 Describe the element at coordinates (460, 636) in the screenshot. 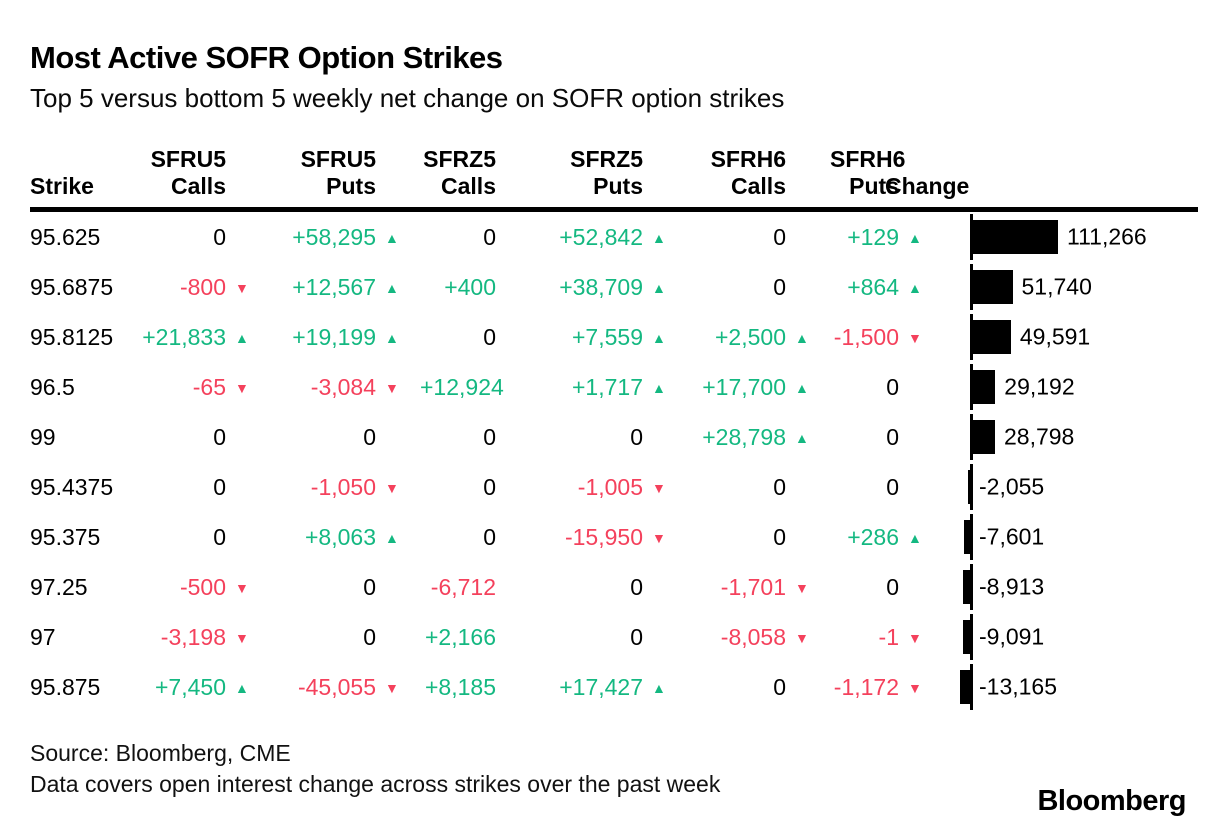

I see `net-change-value: +2,166` at that location.